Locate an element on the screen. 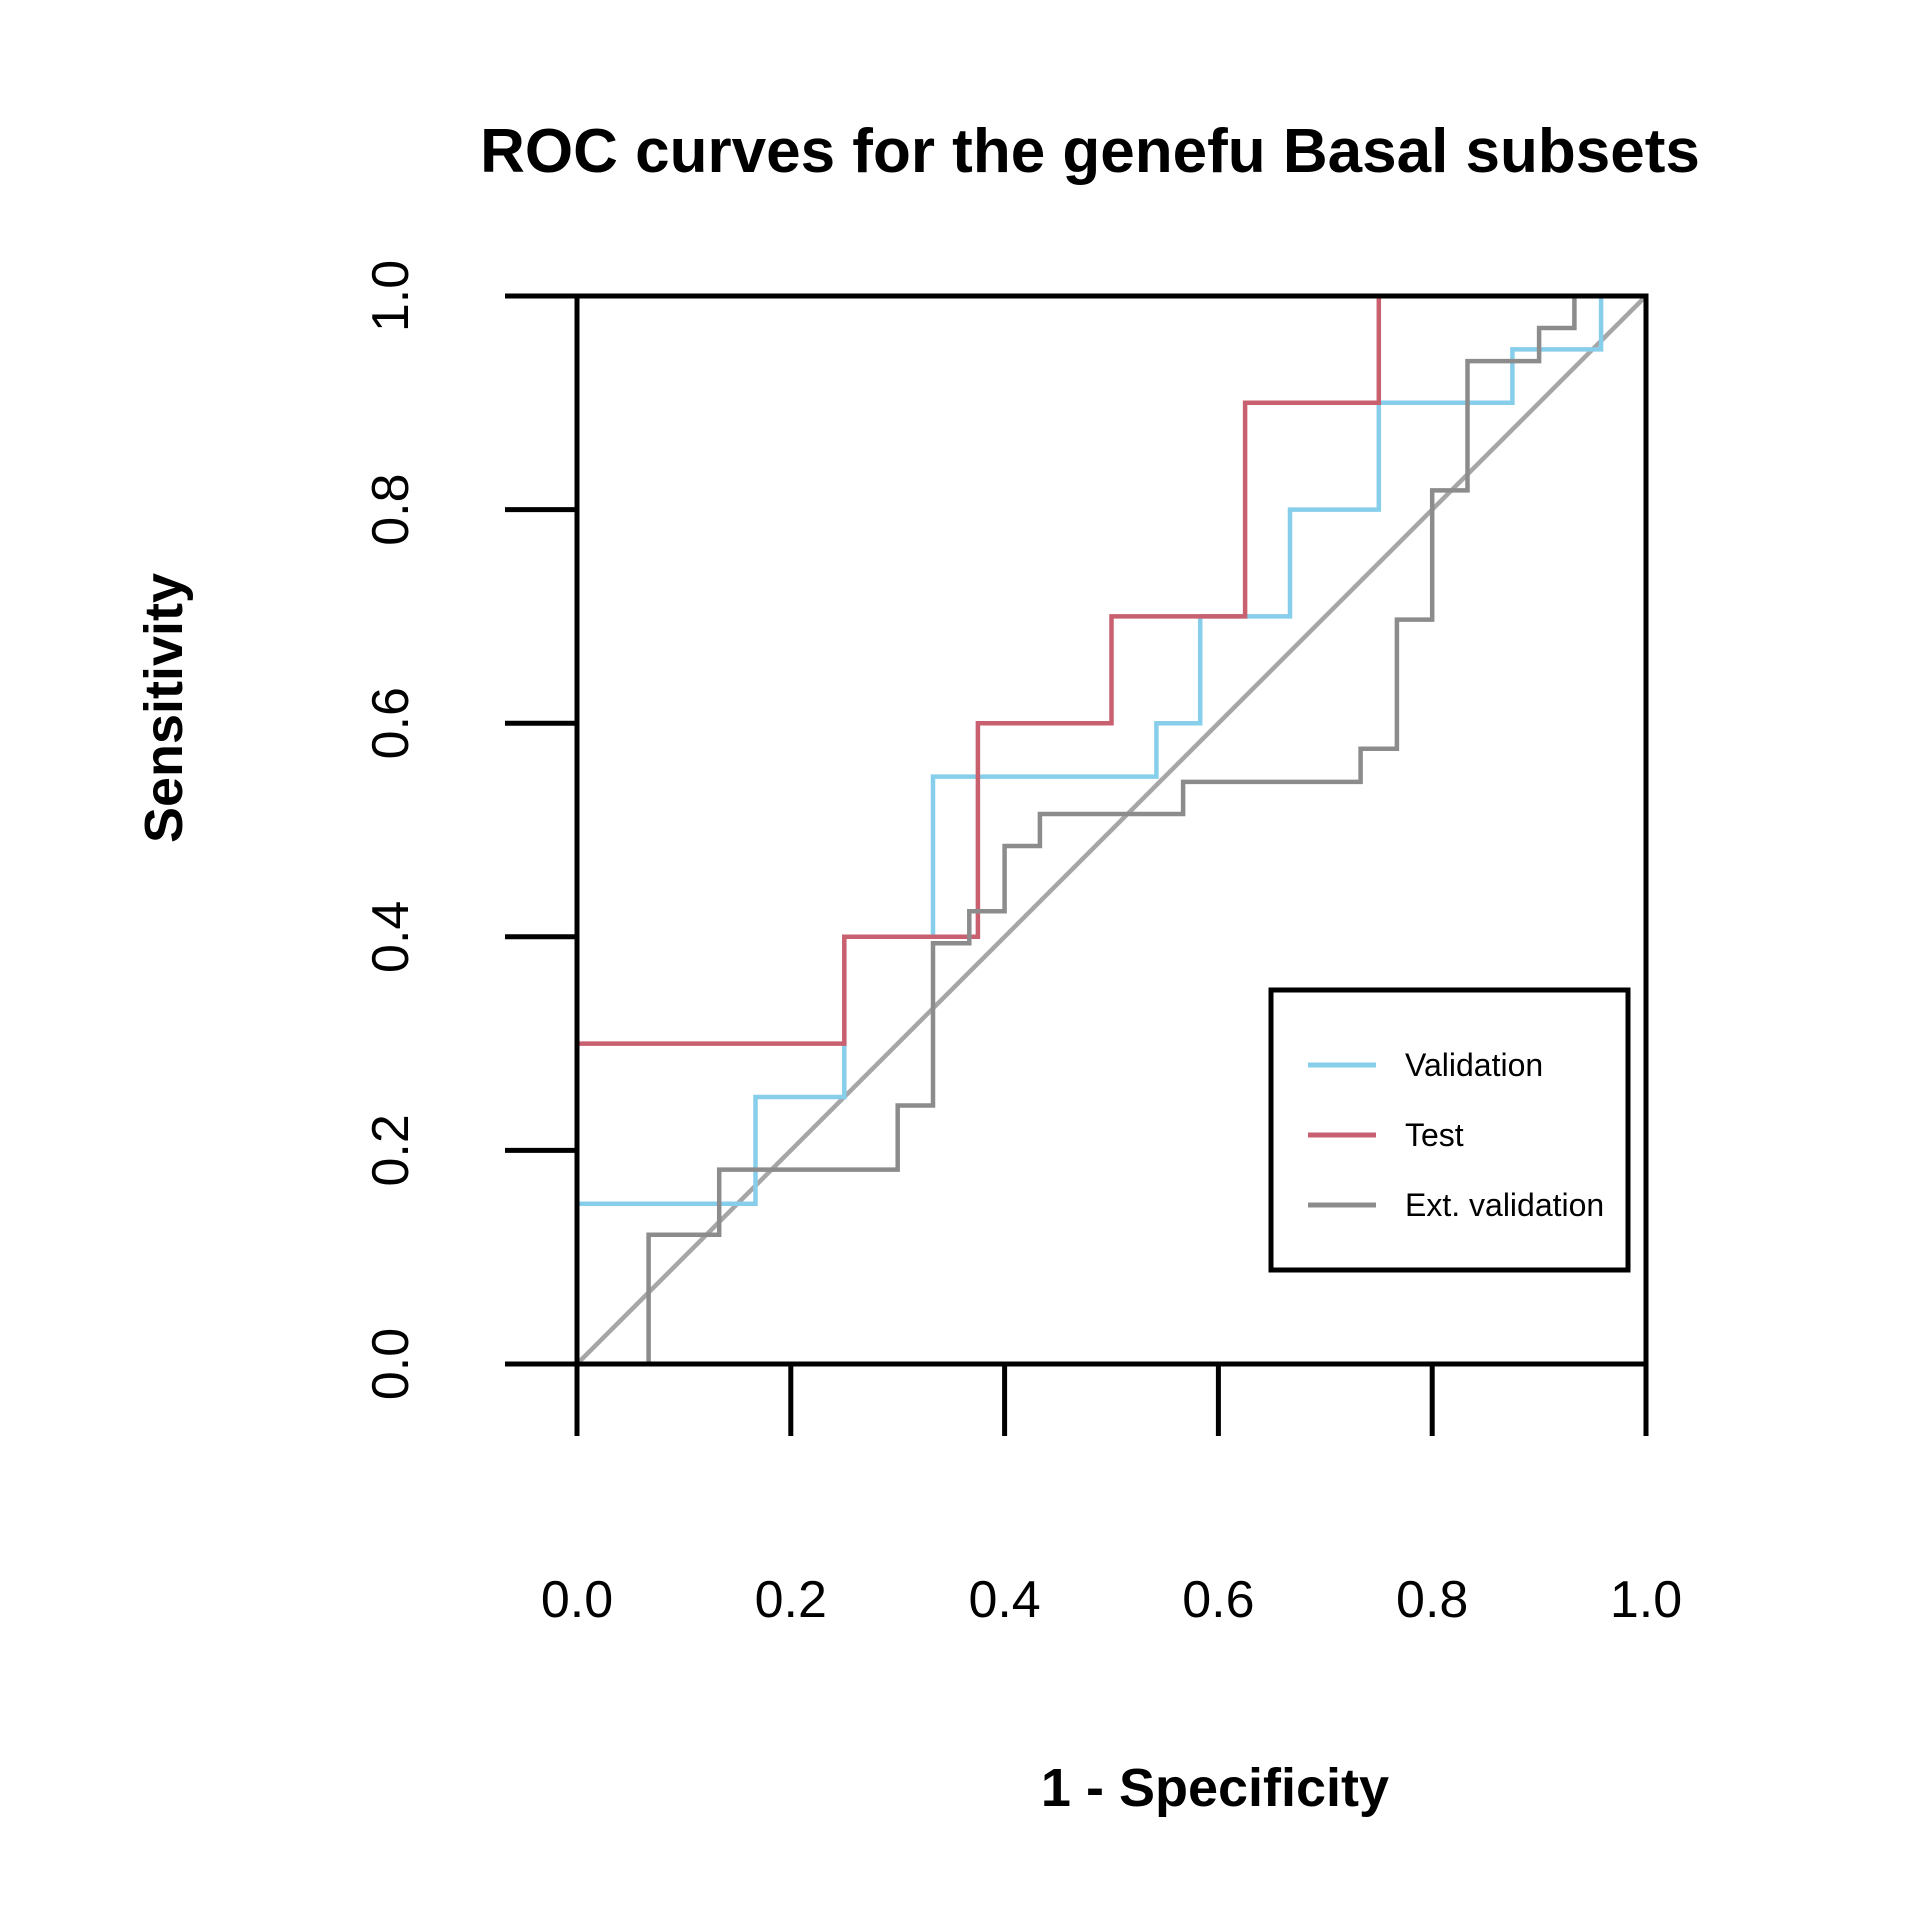 The image size is (1920, 1920). chart-title: ROC curves for the genefu Basal subsets is located at coordinates (1090, 151).